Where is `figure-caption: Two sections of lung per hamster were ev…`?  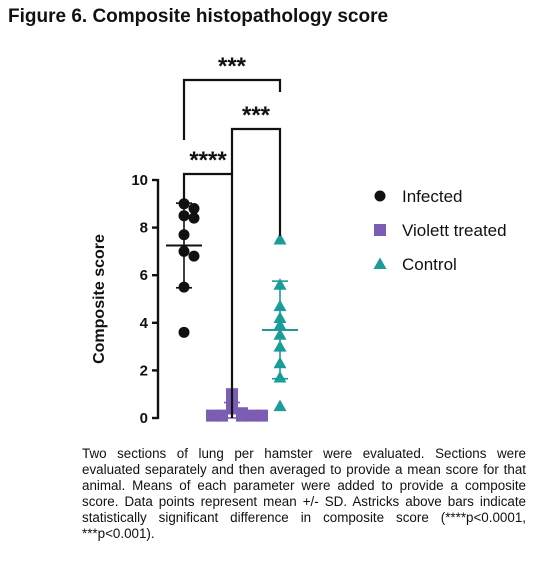
figure-caption: Two sections of lung per hamster were ev… is located at coordinates (304, 493).